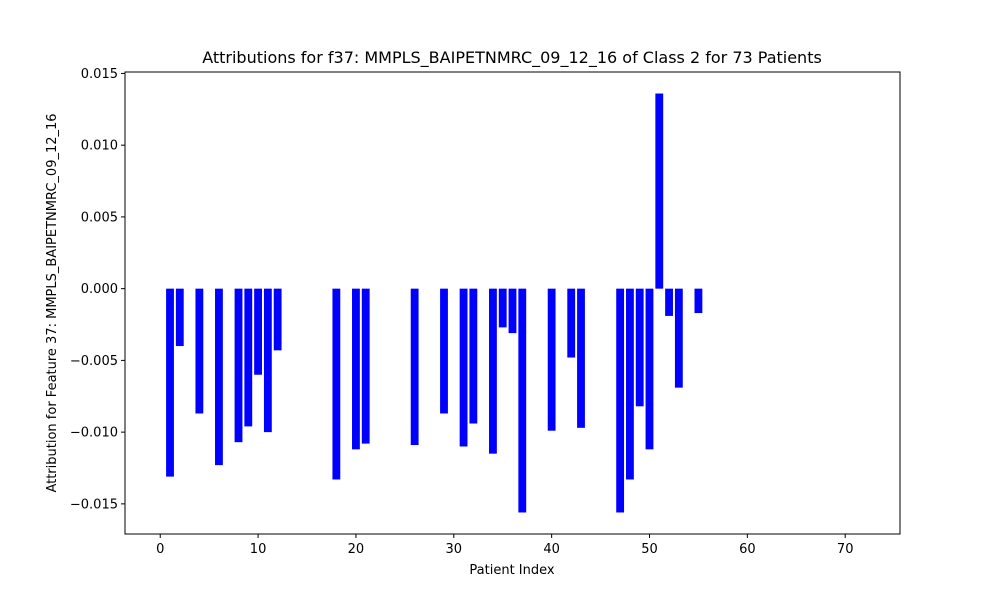 The image size is (1000, 600). Describe the element at coordinates (356, 549) in the screenshot. I see `x-tick-label: 20` at that location.